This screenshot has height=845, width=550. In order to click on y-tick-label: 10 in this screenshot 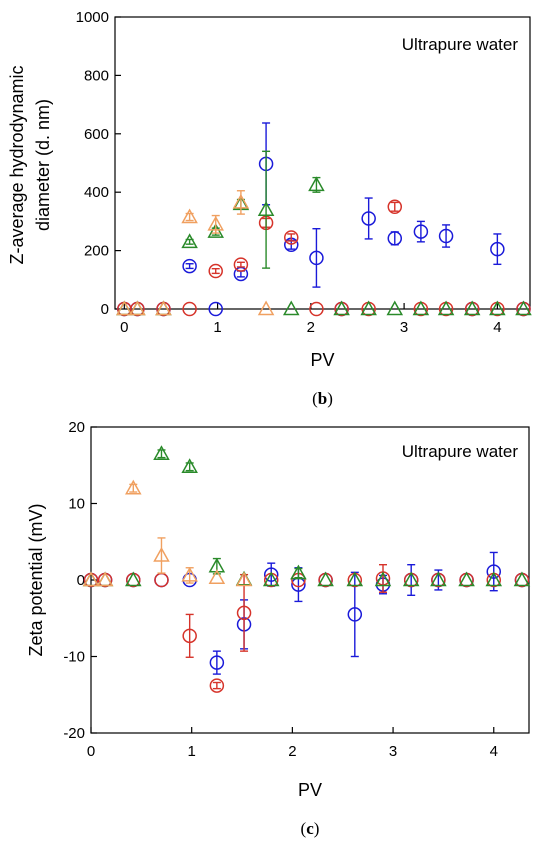, I will do `click(76, 504)`.